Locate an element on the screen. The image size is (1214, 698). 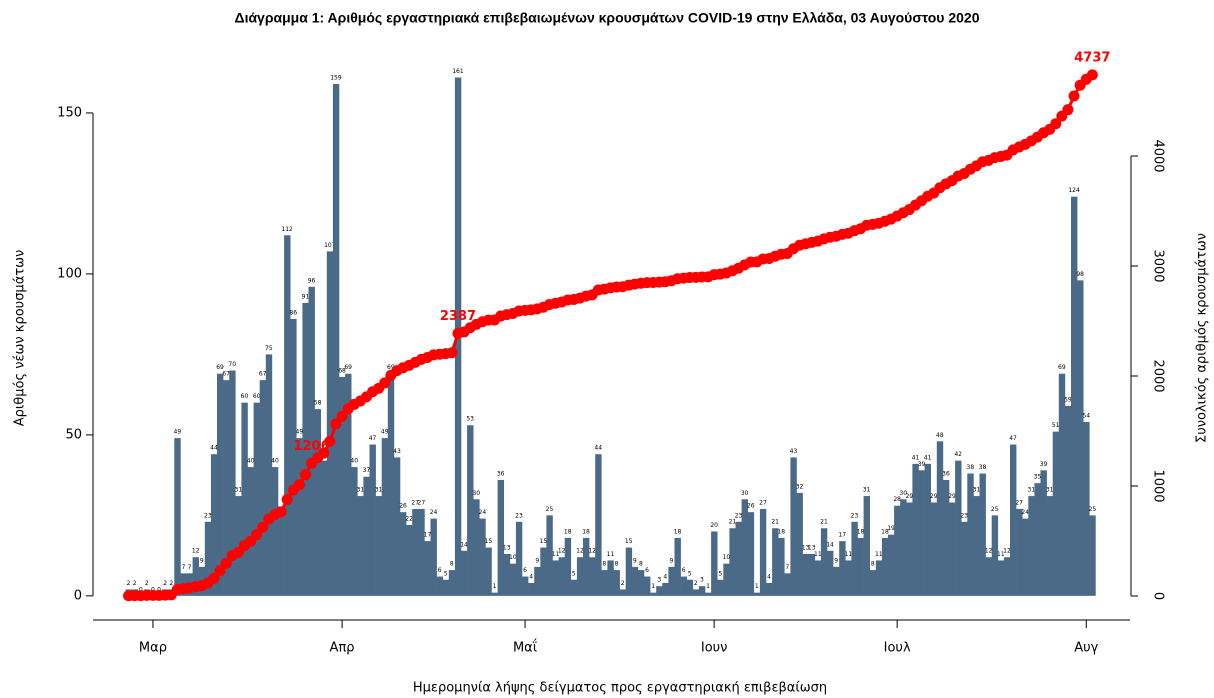
bar-label: 39 is located at coordinates (1044, 464).